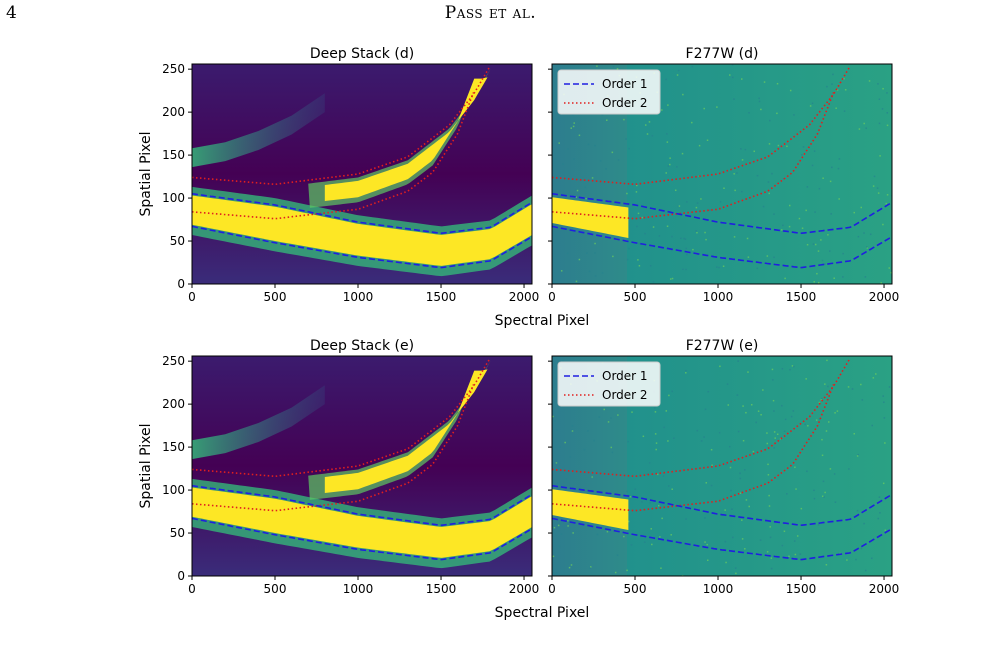  Describe the element at coordinates (362, 346) in the screenshot. I see `panel-title: Deep Stack (e)` at that location.